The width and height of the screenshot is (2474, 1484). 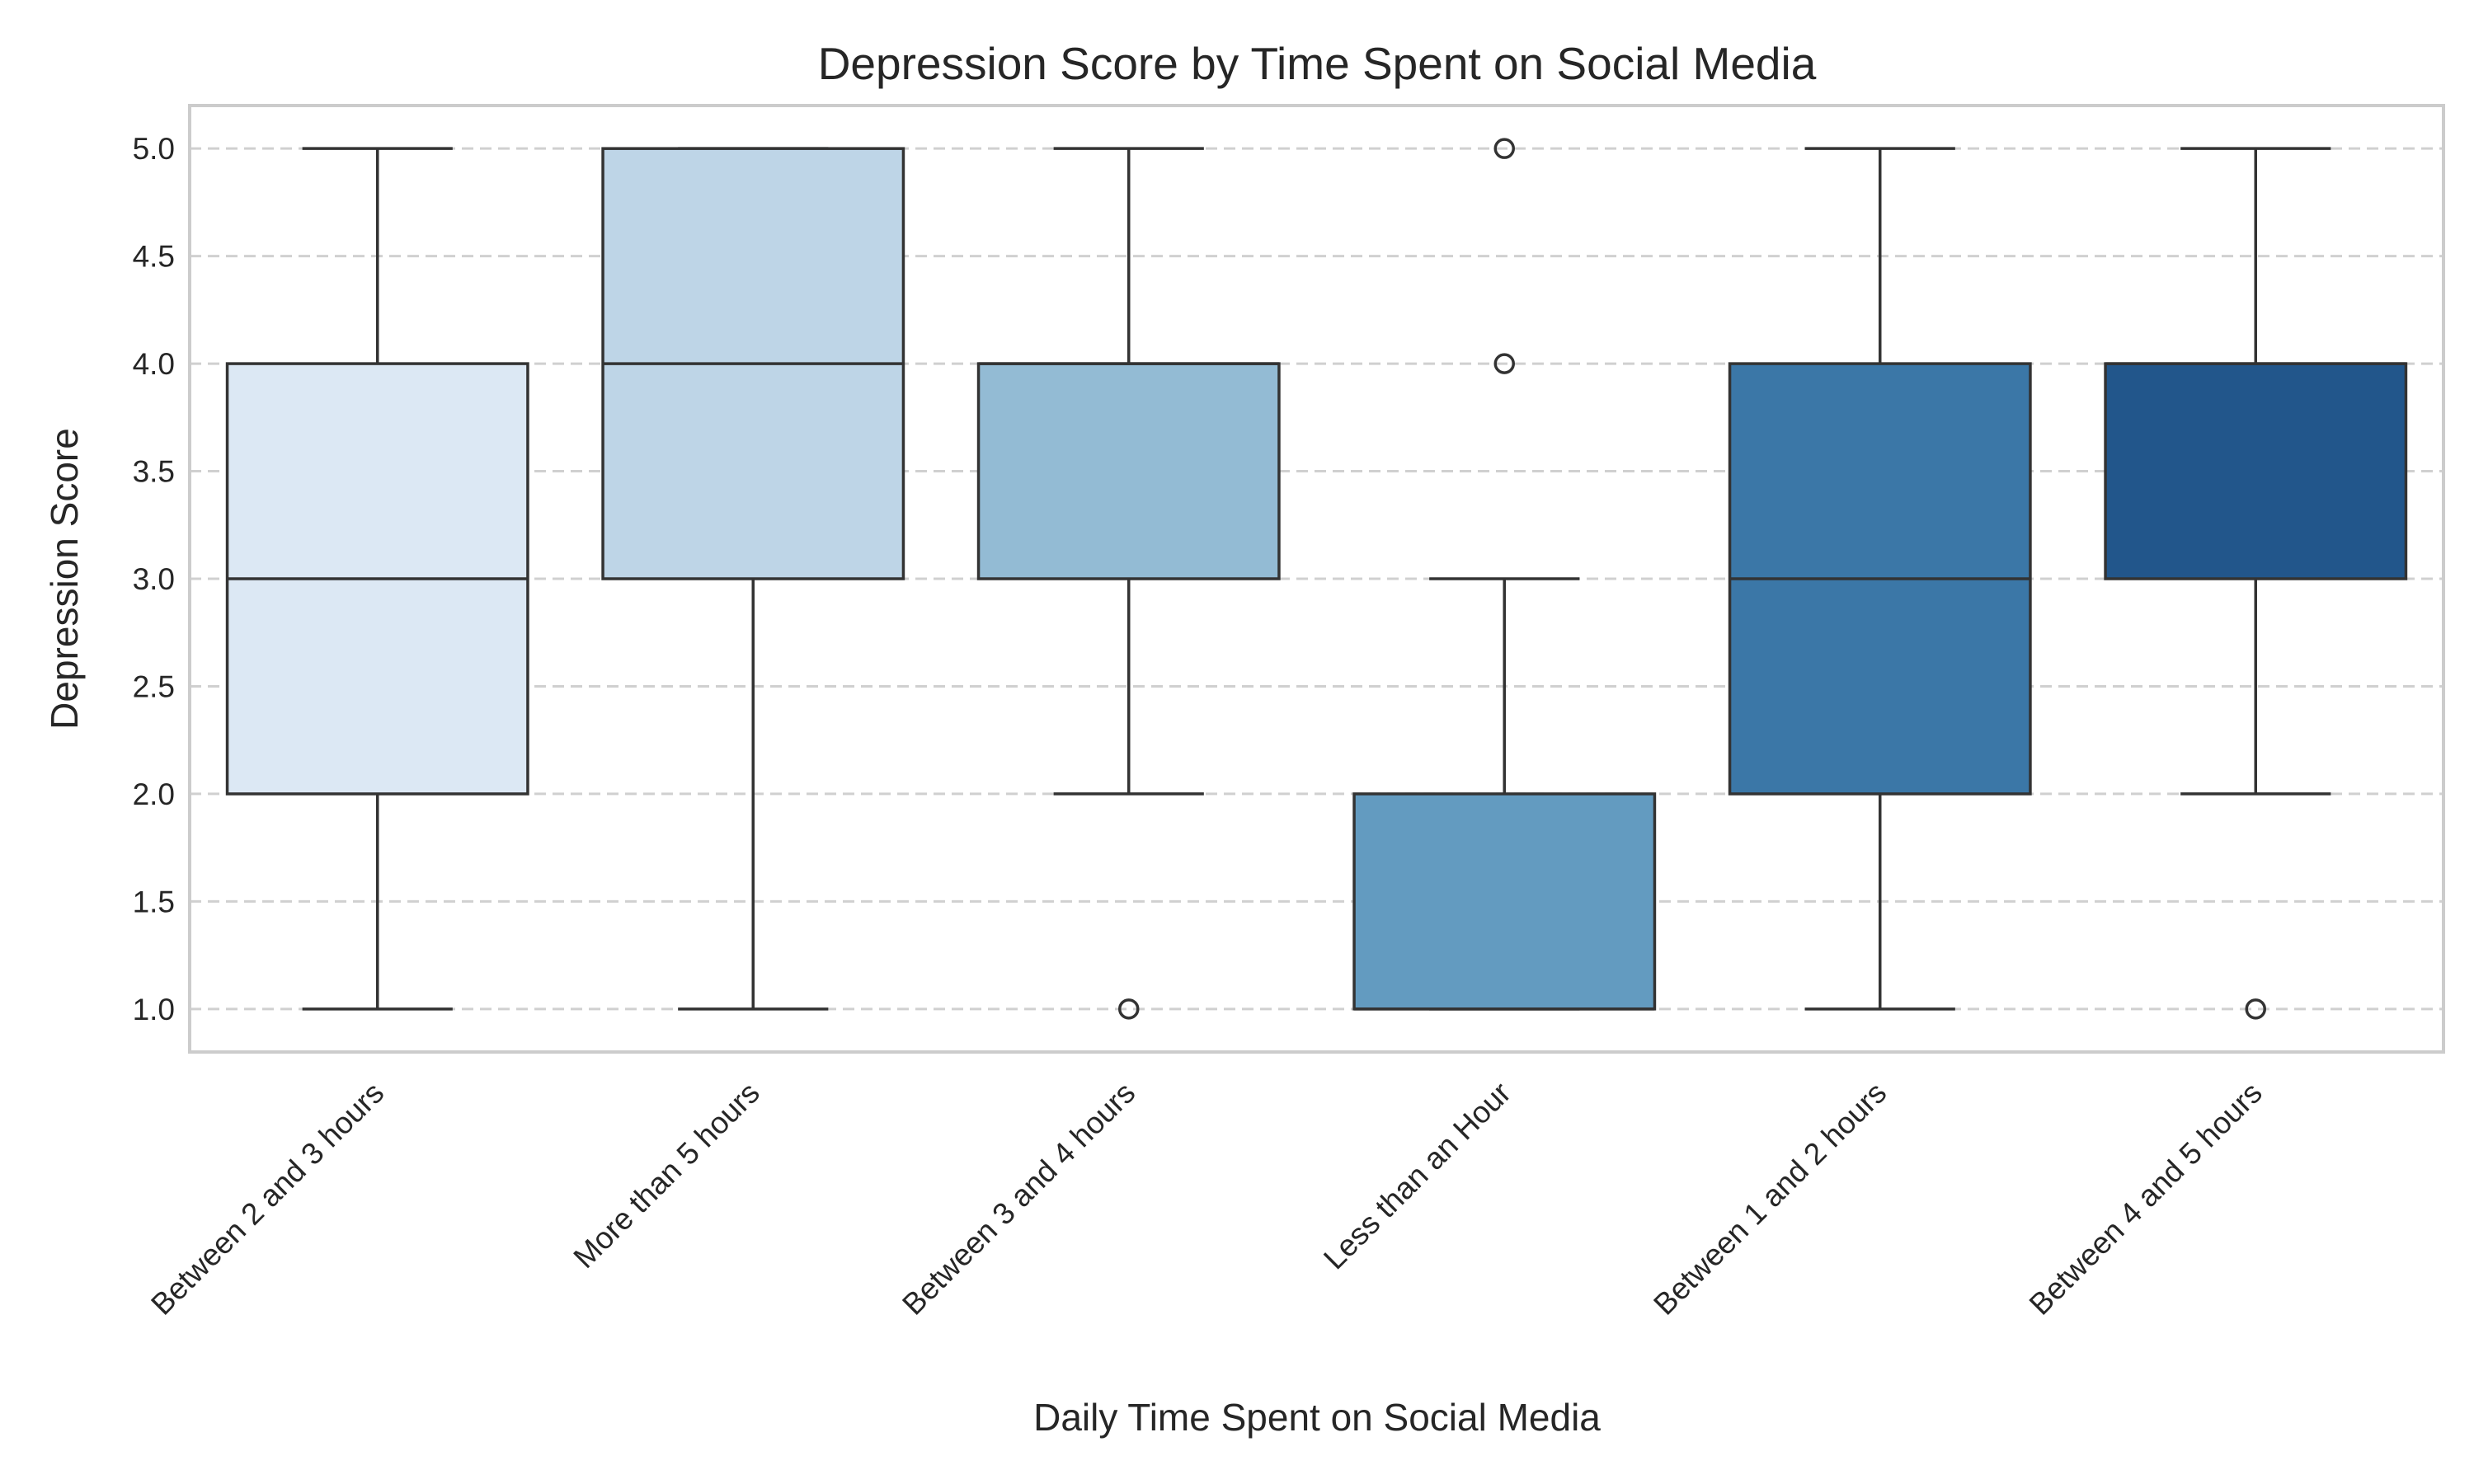 I want to click on x-tick-label: Between 3 and 4 hours, so click(x=1018, y=1199).